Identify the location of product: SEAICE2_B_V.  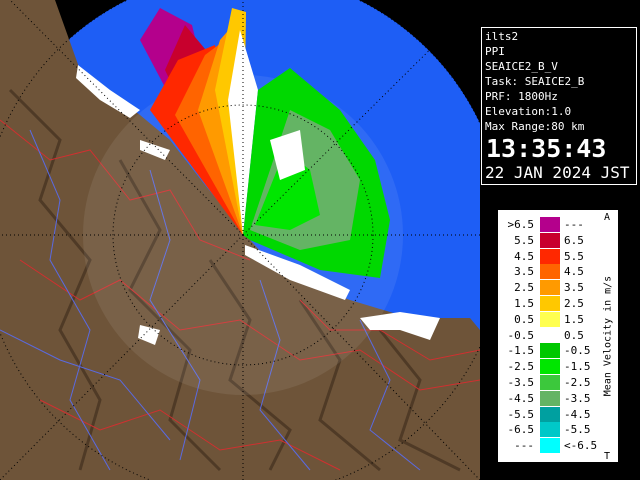
(521, 66).